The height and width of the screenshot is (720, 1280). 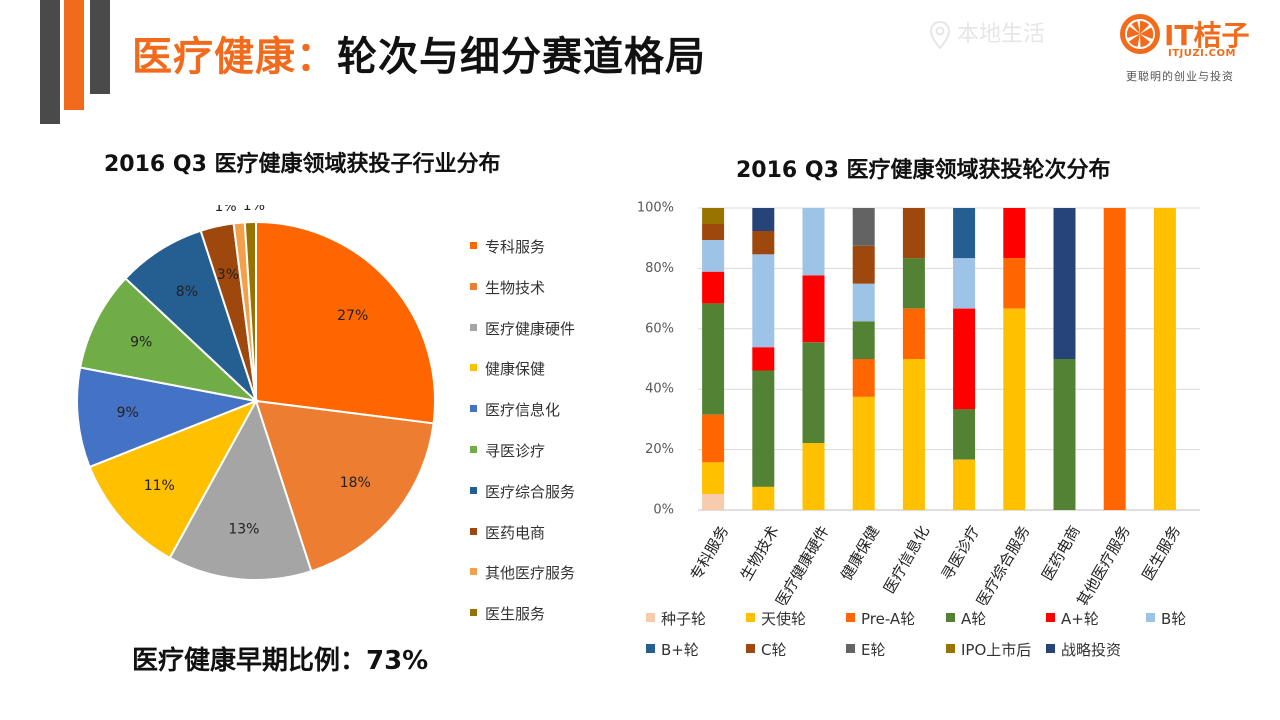 I want to click on pie-legend-label-4: 医疗信息化, so click(x=523, y=410).